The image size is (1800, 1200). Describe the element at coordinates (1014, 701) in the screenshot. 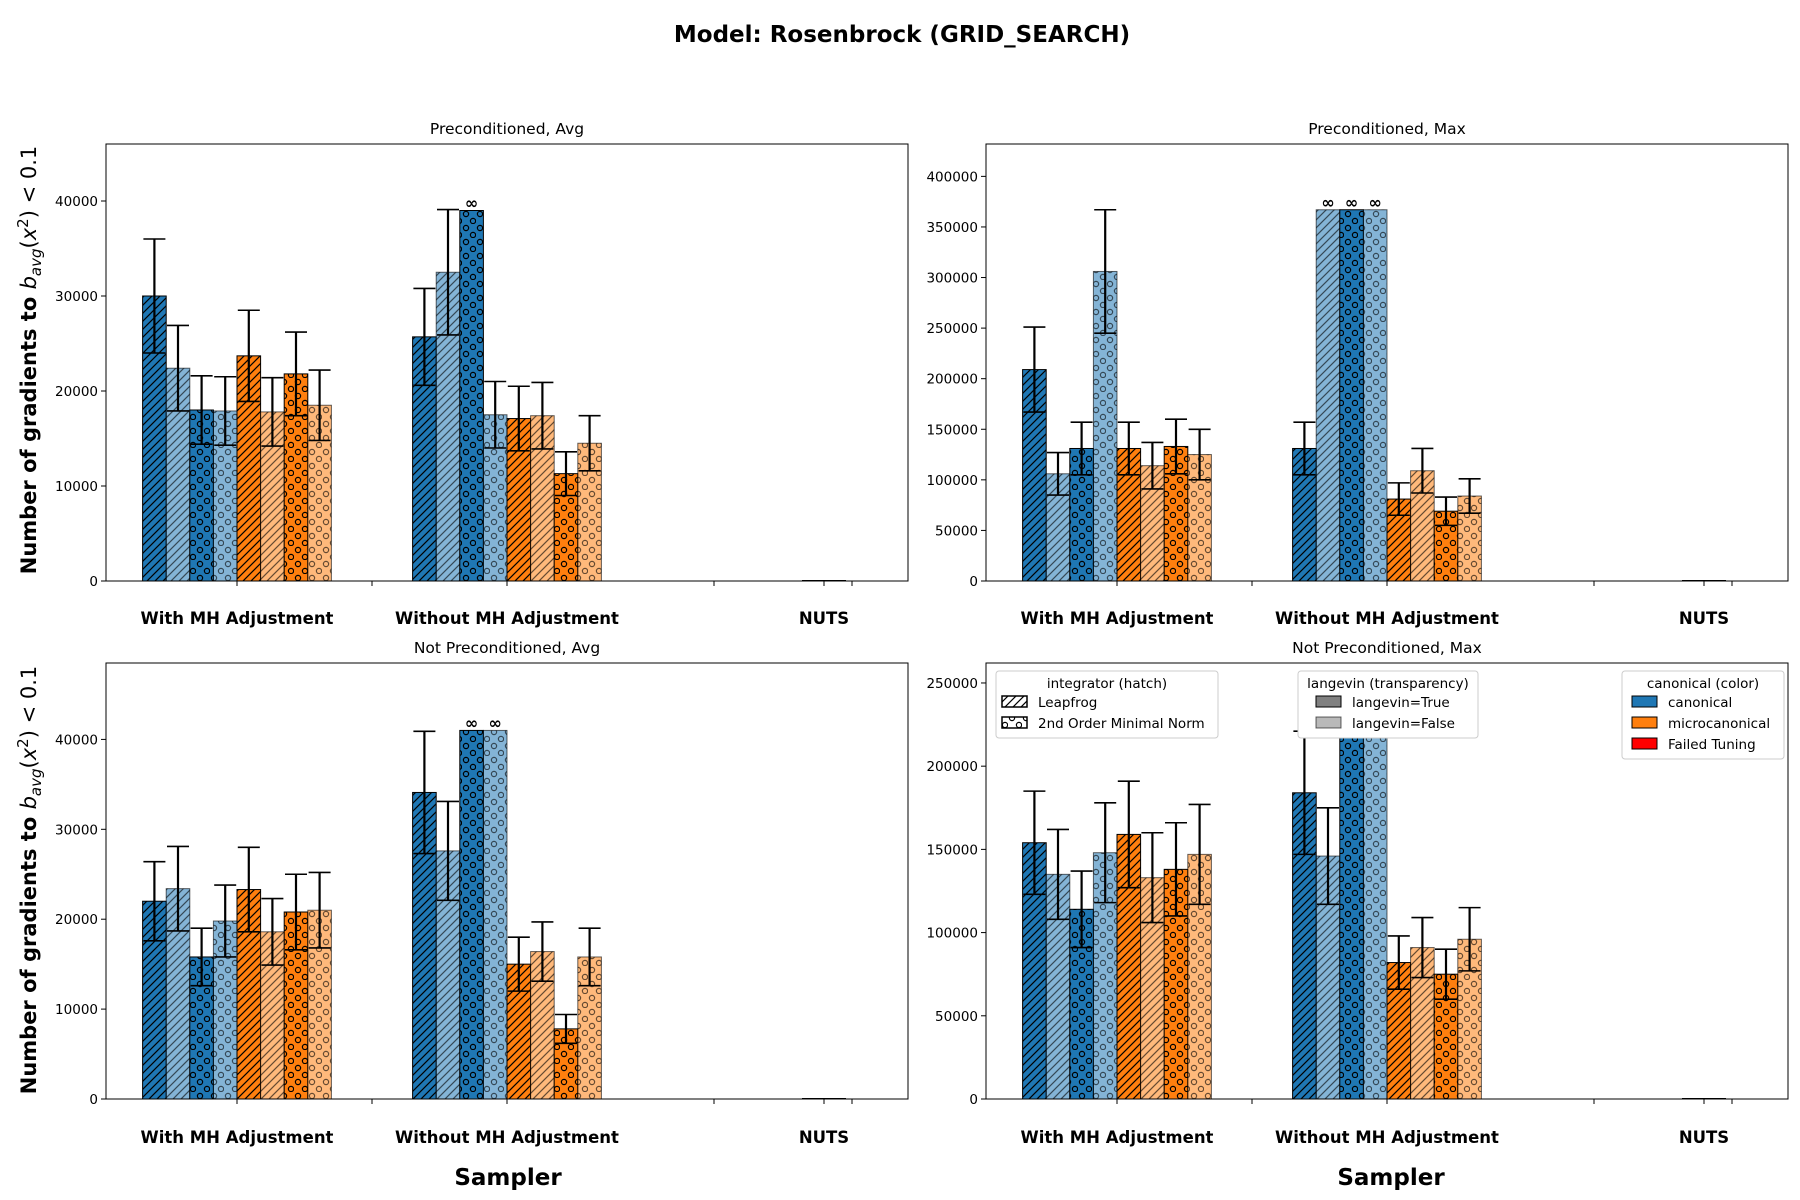

I see `leapfrog-swatch` at that location.